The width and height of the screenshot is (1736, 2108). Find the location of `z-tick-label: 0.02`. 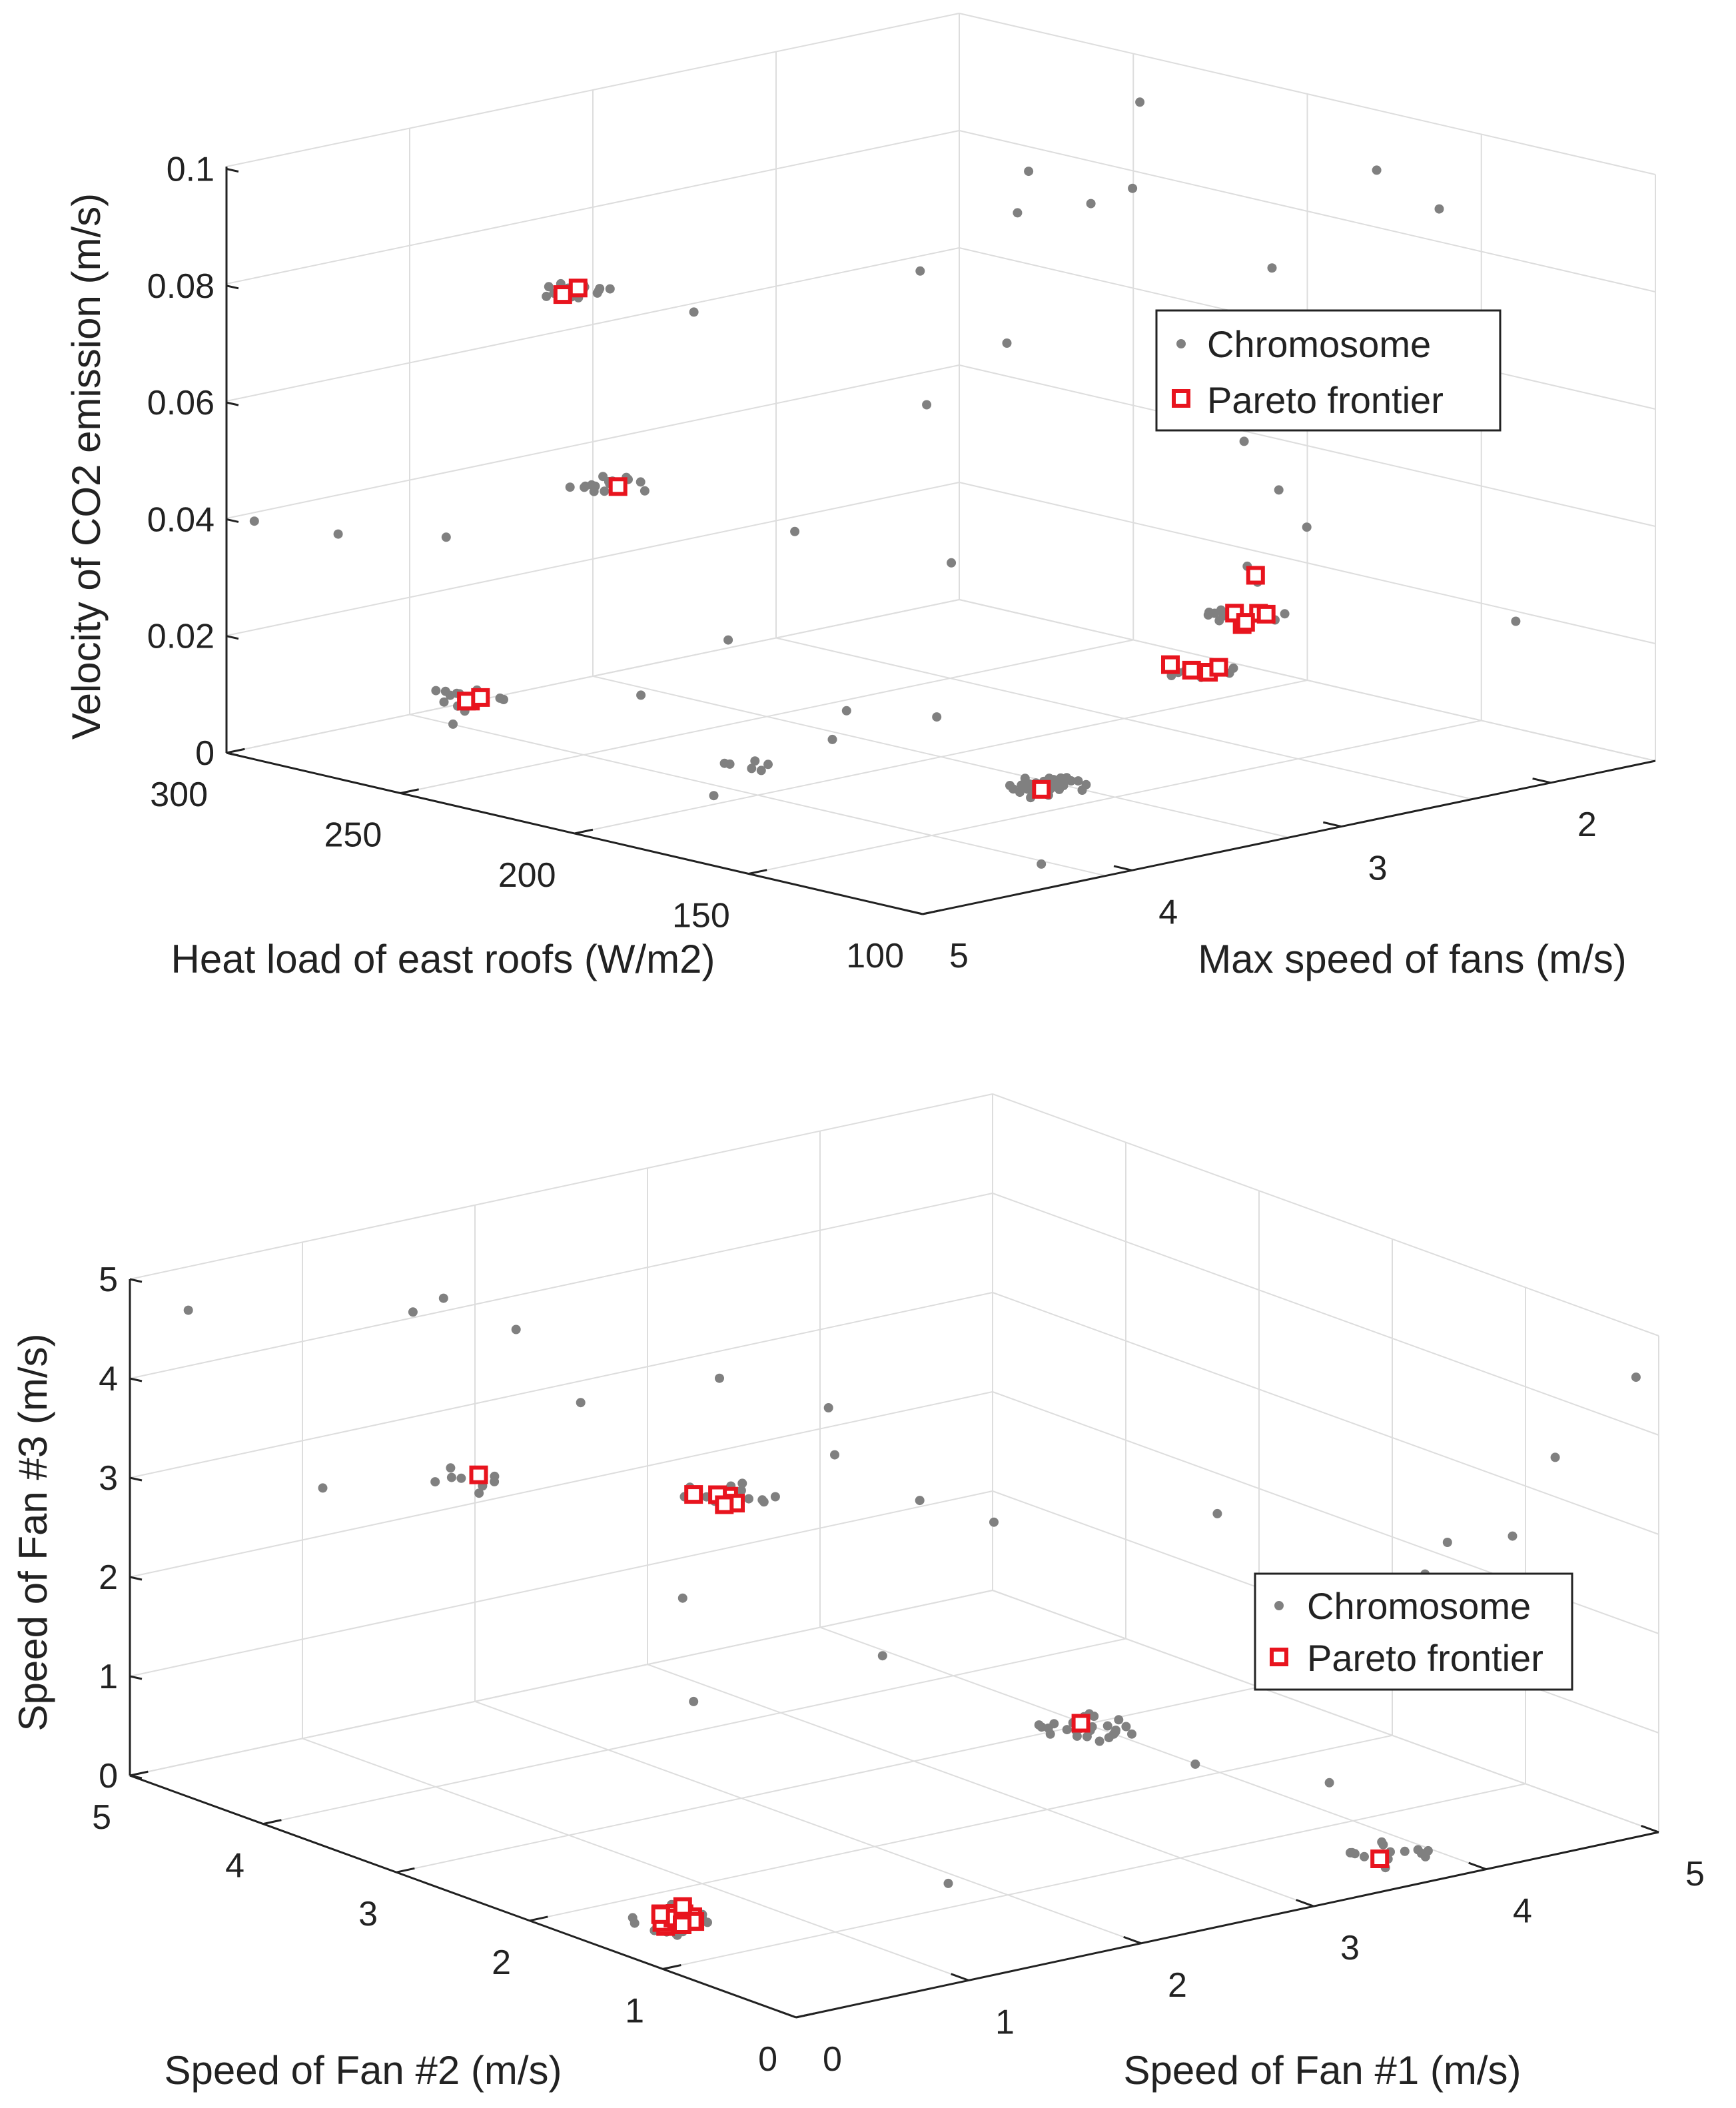

z-tick-label: 0.02 is located at coordinates (181, 637).